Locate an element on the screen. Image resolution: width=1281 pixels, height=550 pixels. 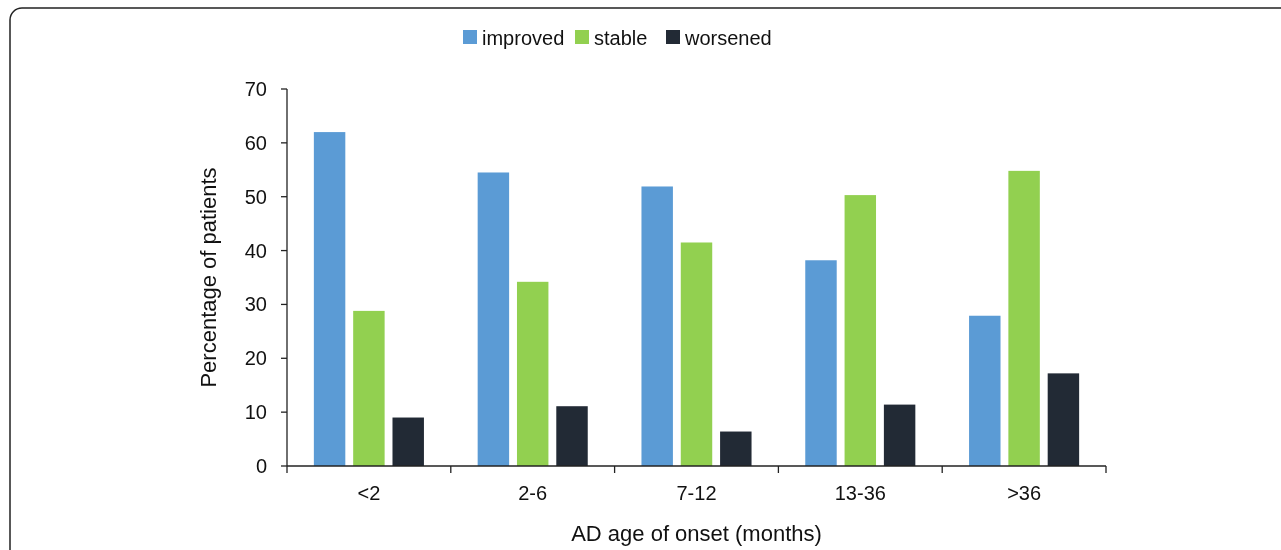
legend-label: worsened is located at coordinates (728, 38).